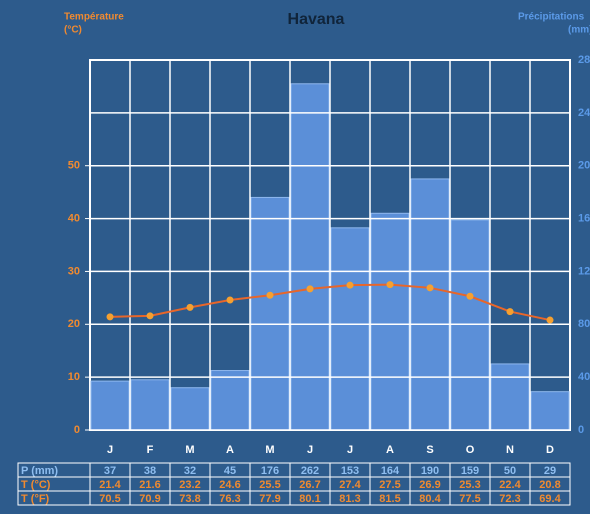 This screenshot has height=514, width=590. What do you see at coordinates (429, 485) in the screenshot?
I see `table-value: 26.9` at bounding box center [429, 485].